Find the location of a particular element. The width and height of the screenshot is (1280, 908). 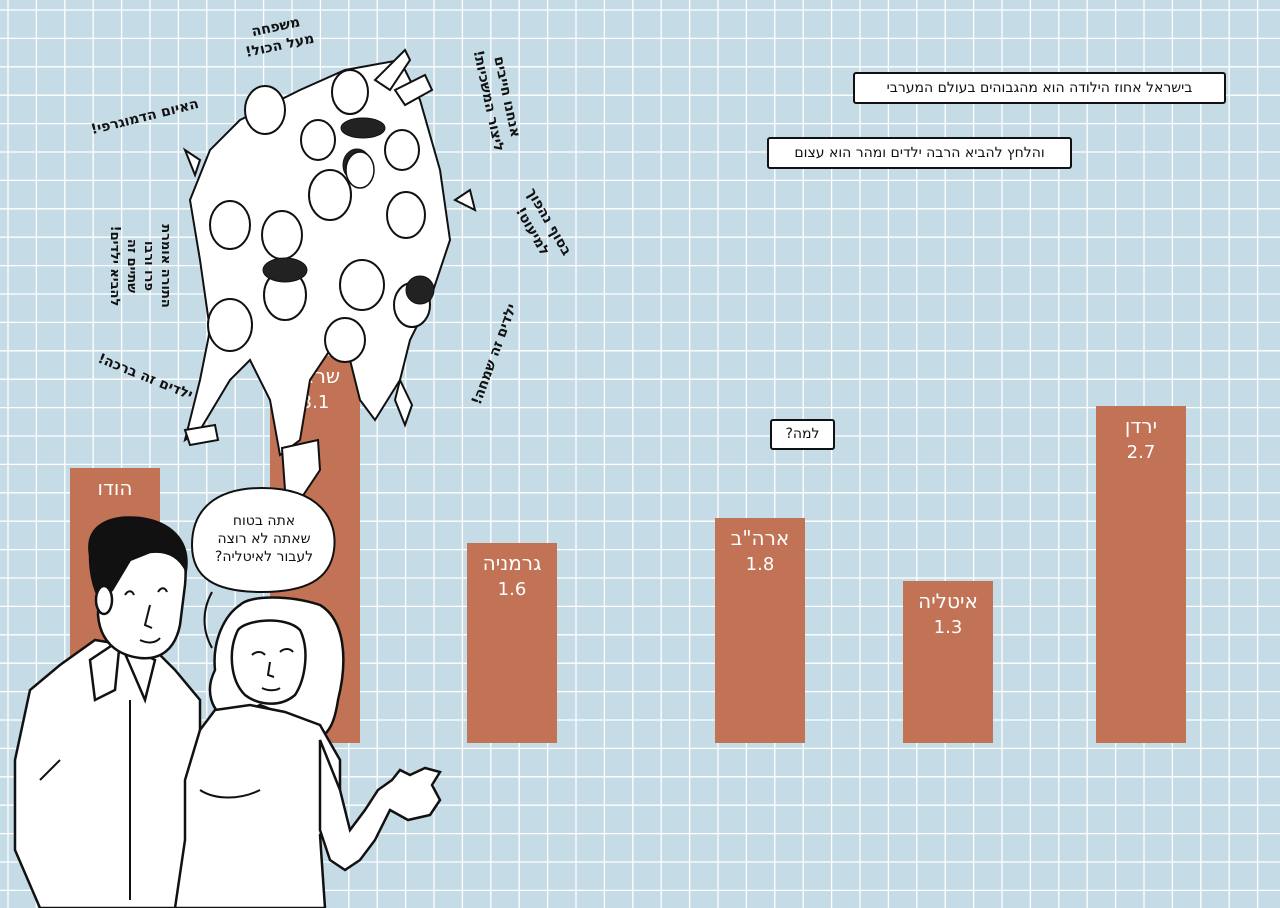

bar-germany: גרמניה 1.6 is located at coordinates (512, 643).